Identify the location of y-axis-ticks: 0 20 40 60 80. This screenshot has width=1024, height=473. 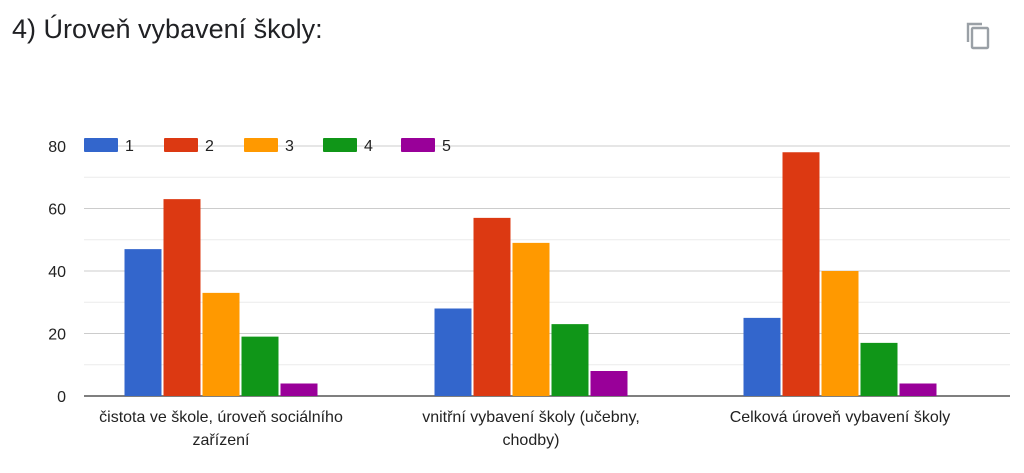
(57, 272).